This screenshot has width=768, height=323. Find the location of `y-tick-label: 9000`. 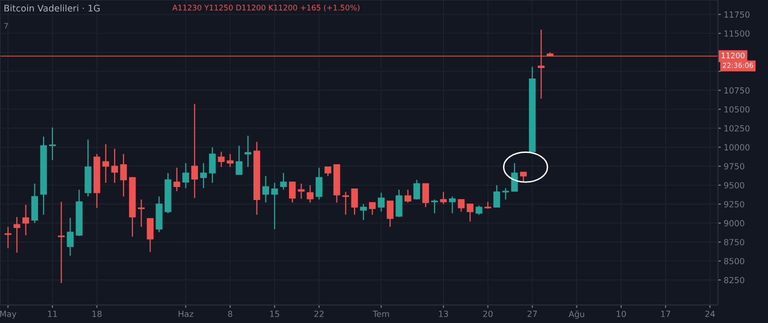

y-tick-label: 9000 is located at coordinates (734, 223).